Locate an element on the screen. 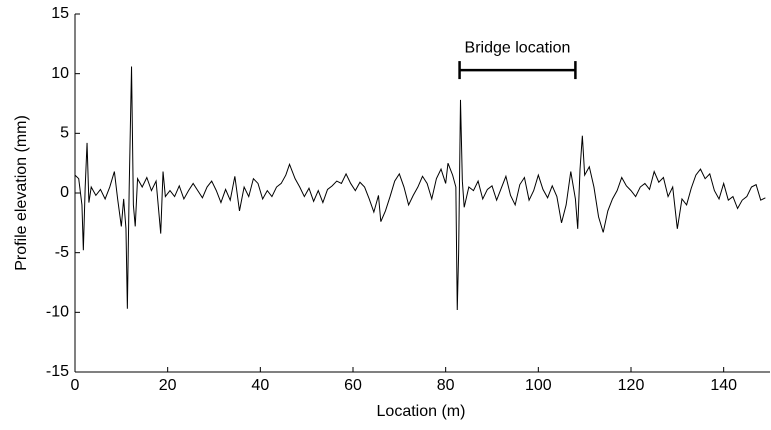  y-tick-label: -15 is located at coordinates (57, 371).